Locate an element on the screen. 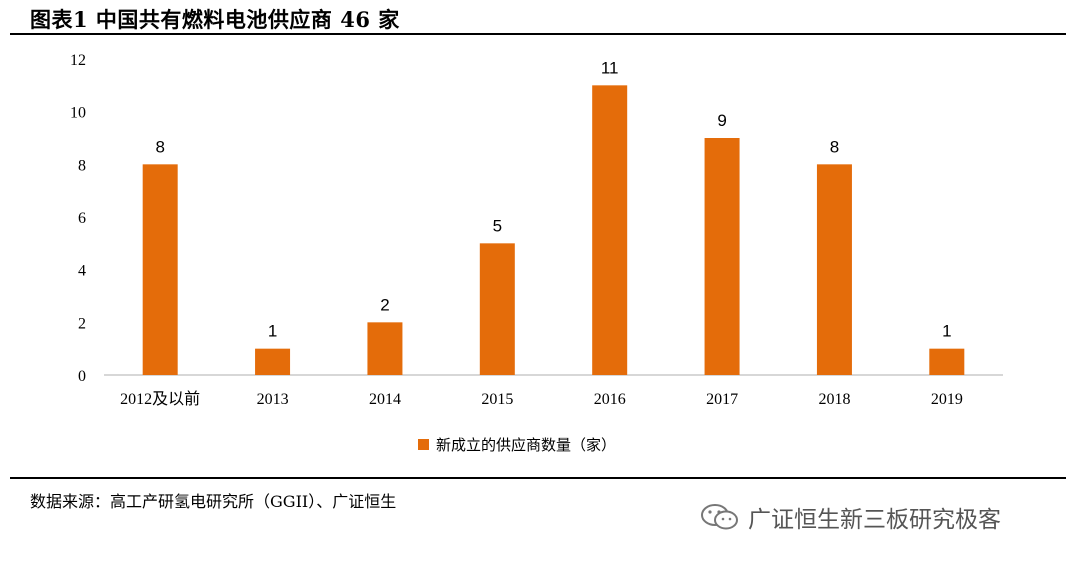 The image size is (1080, 562). y-tick-label: 2 is located at coordinates (82, 323).